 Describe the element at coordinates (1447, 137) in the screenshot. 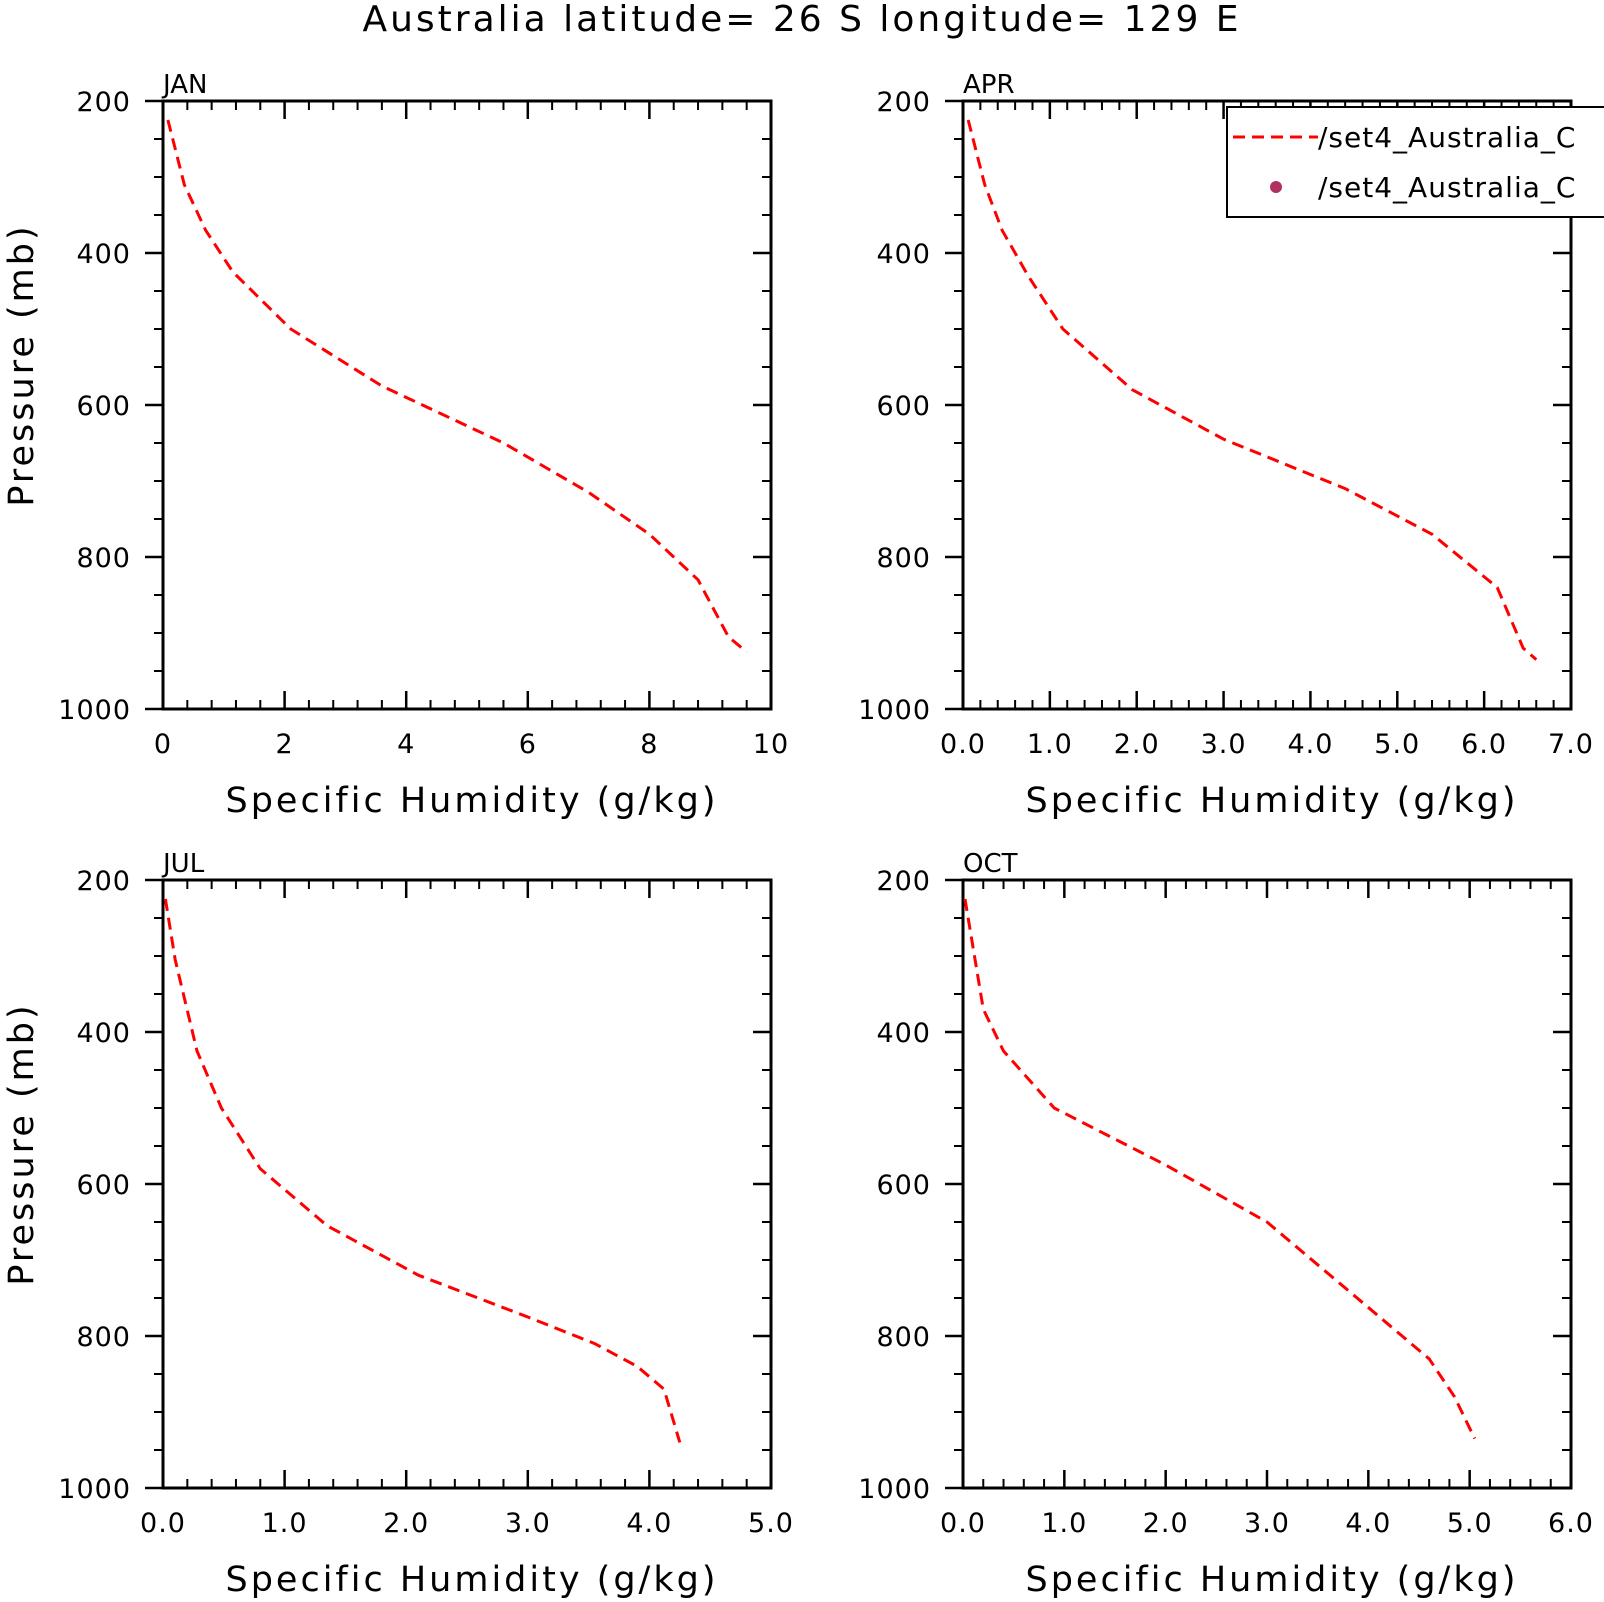

I see `legend-label-model: /set4_Australia_C` at that location.